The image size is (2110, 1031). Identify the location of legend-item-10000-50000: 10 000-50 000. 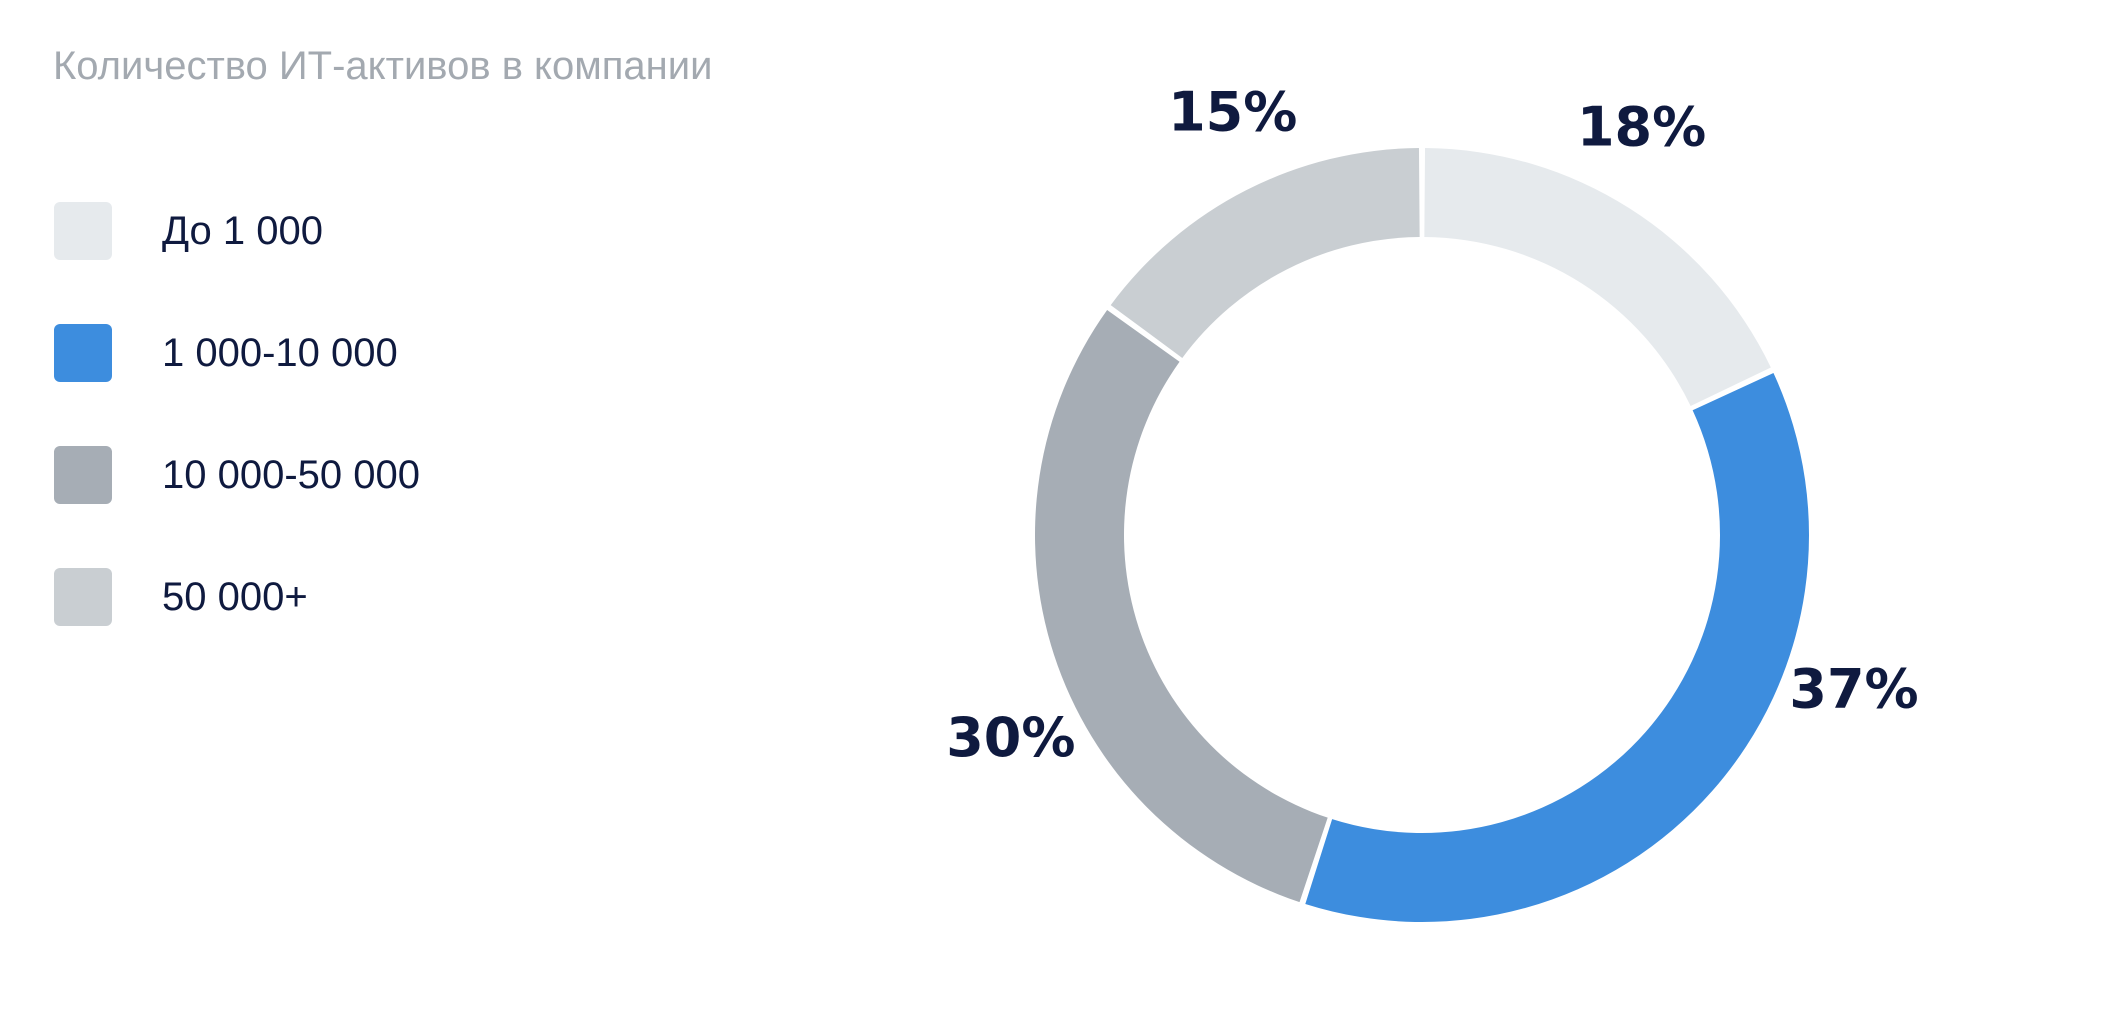
(304, 475).